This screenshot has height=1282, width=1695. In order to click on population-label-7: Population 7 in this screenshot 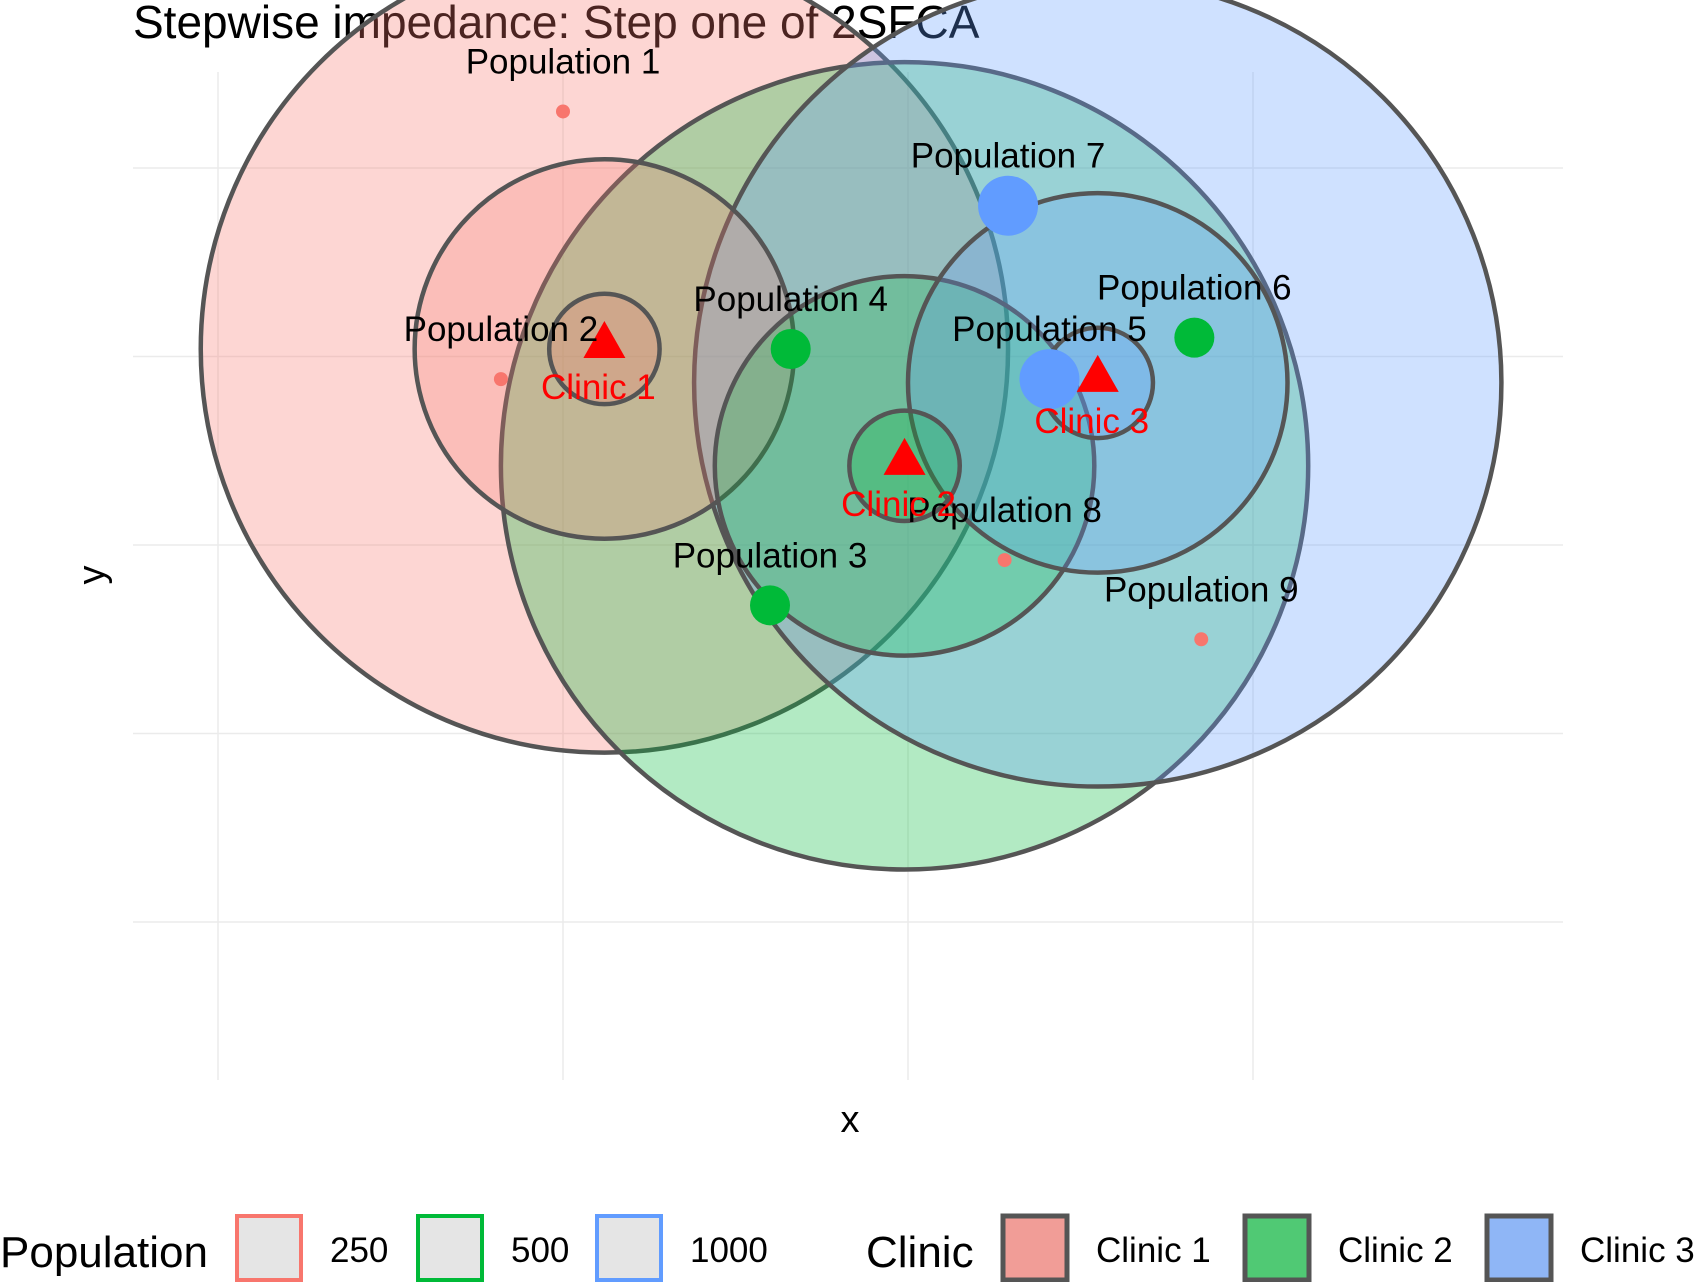, I will do `click(1008, 156)`.